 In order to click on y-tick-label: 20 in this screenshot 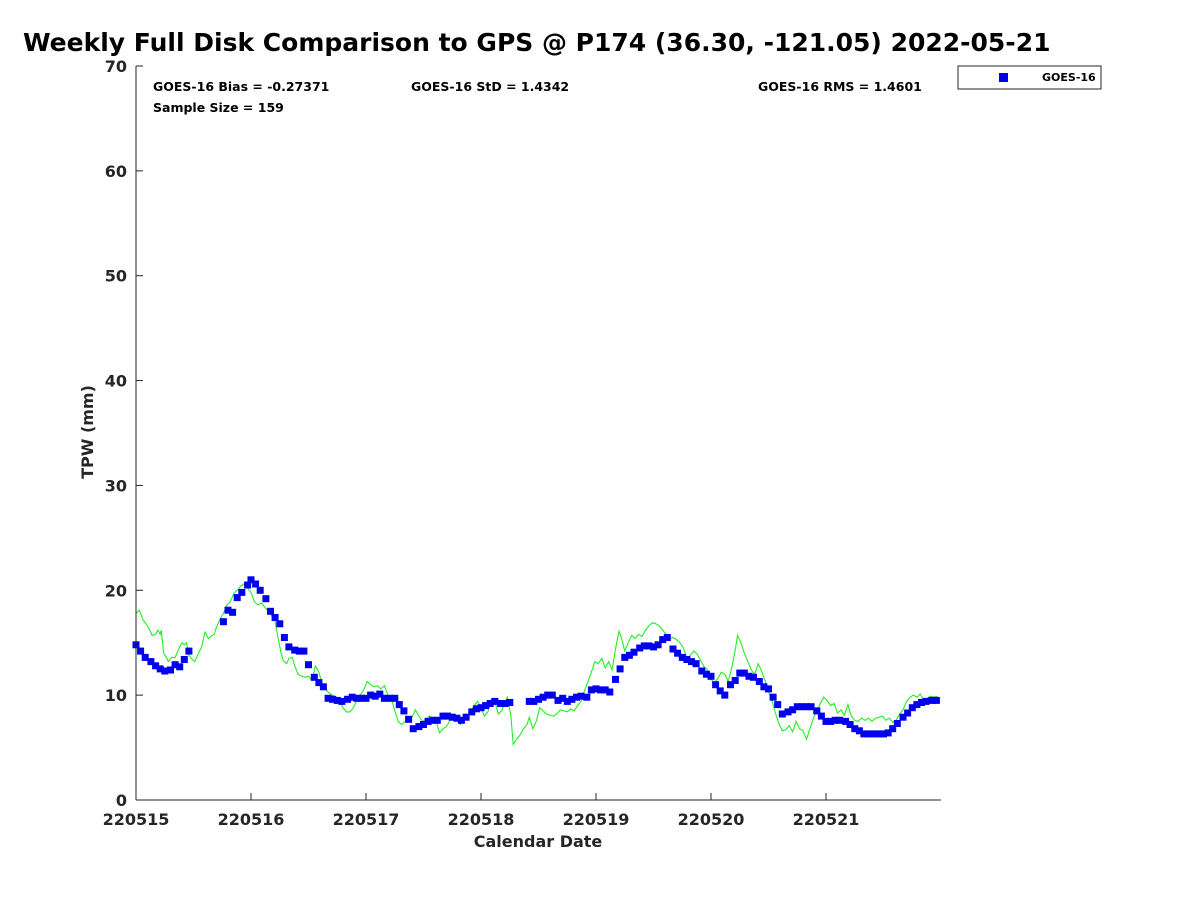, I will do `click(116, 590)`.